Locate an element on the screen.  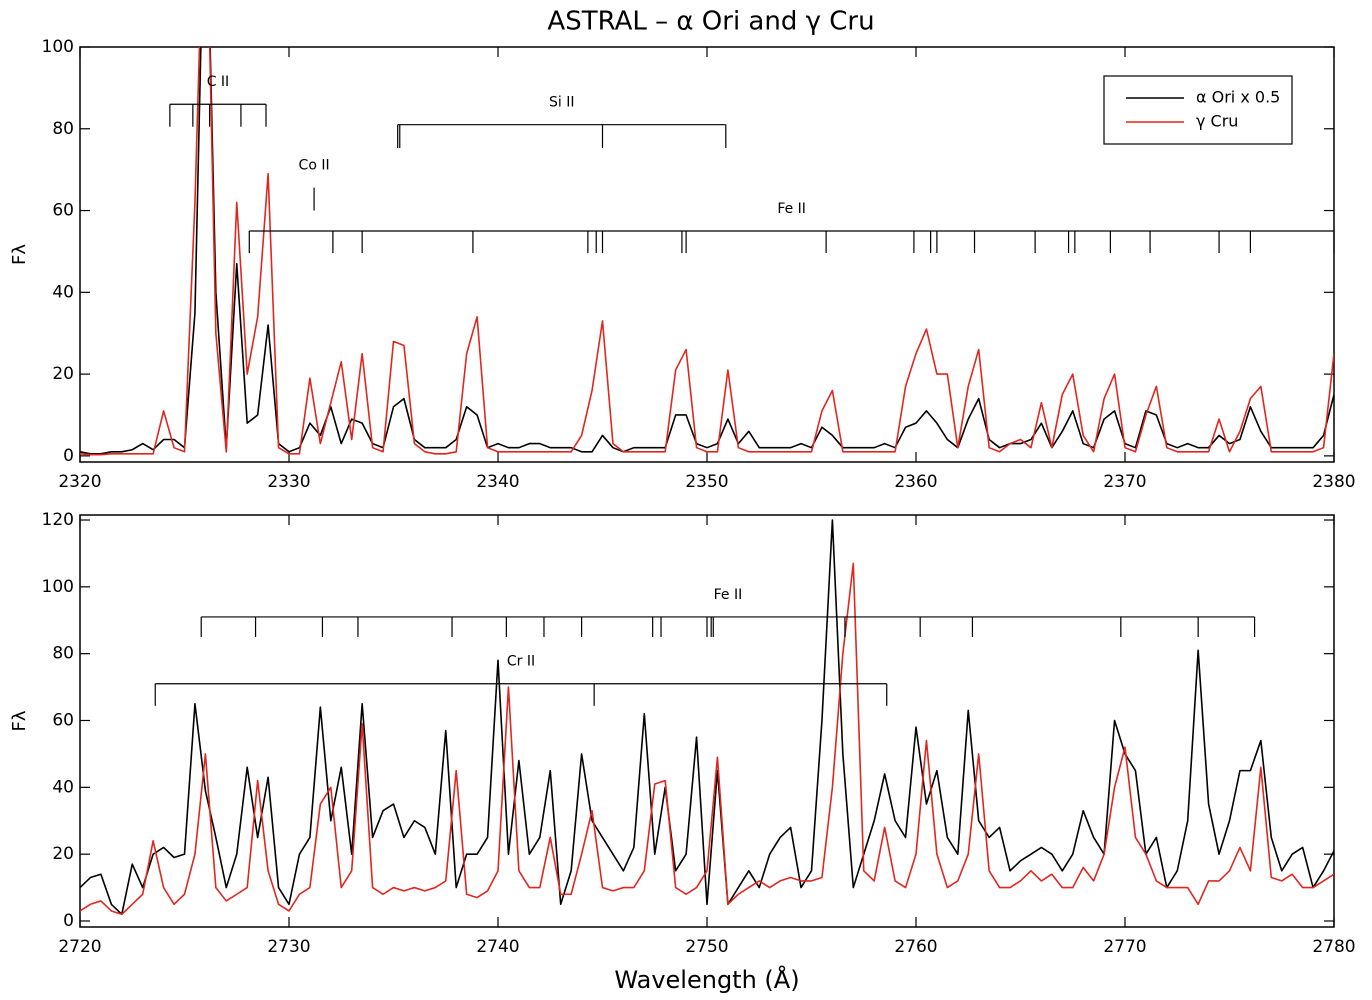
x-tick-label: 2320 is located at coordinates (79, 482).